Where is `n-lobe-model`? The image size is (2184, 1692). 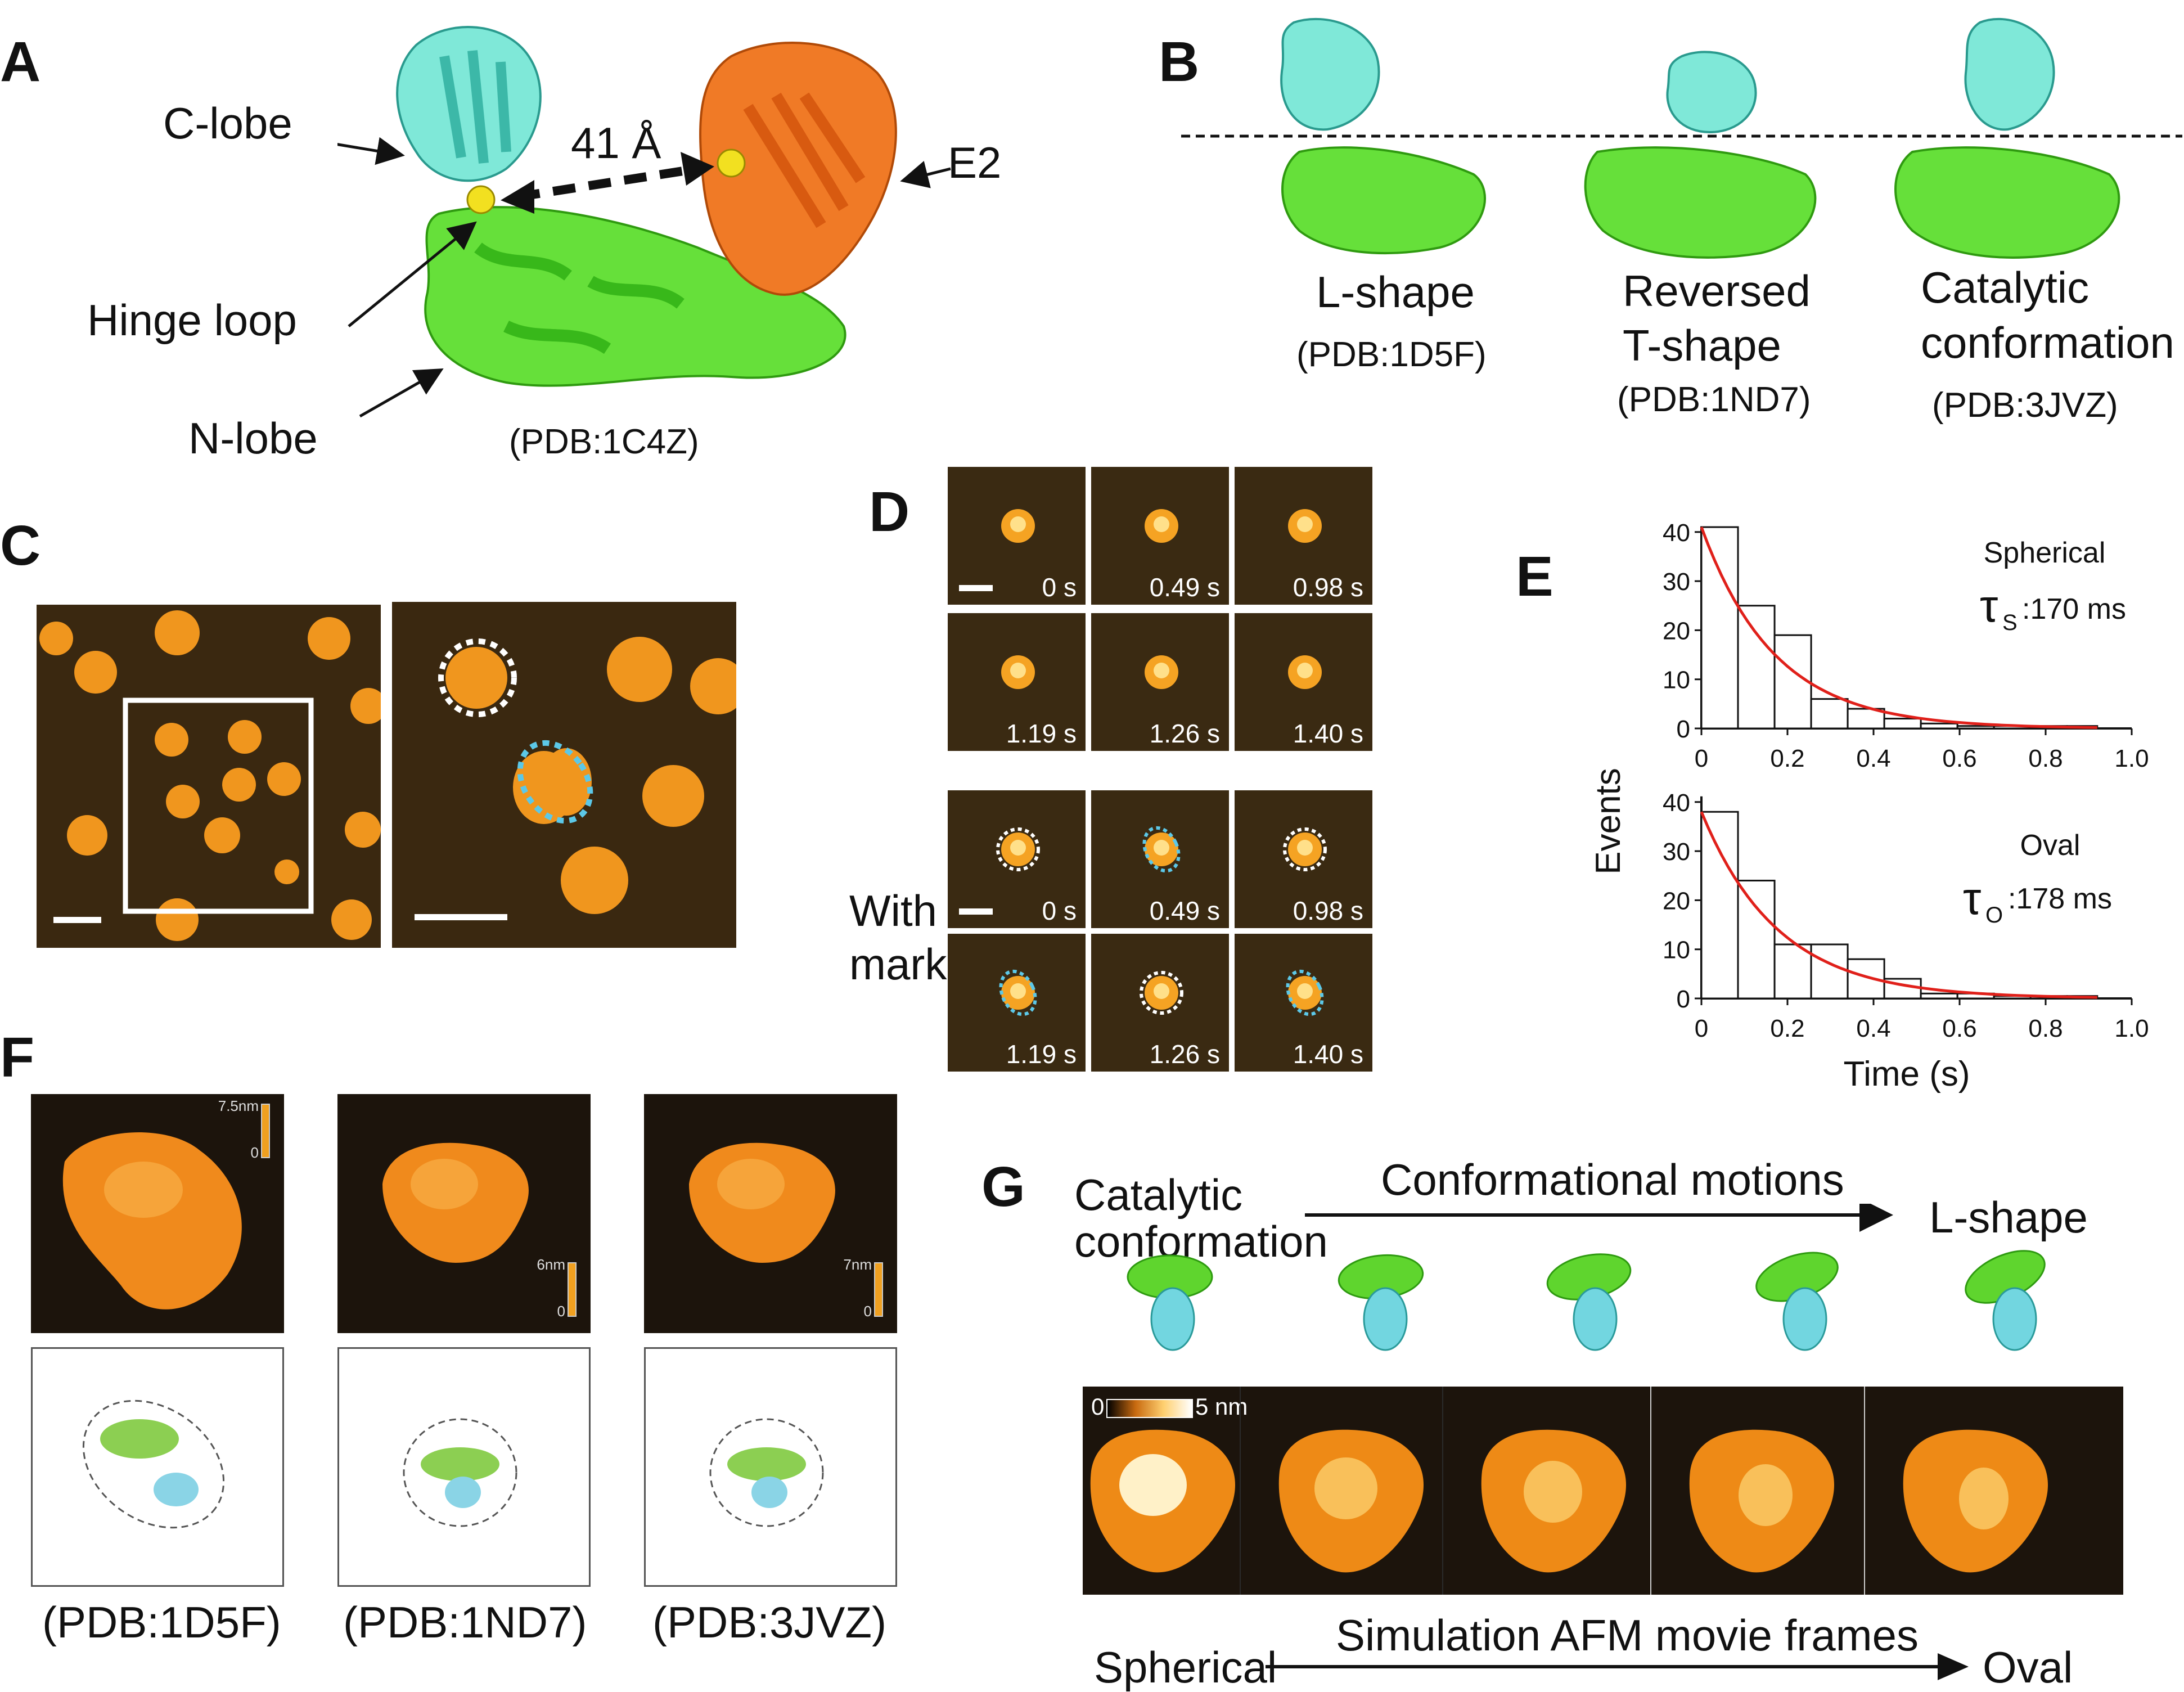 n-lobe-model is located at coordinates (766, 1464).